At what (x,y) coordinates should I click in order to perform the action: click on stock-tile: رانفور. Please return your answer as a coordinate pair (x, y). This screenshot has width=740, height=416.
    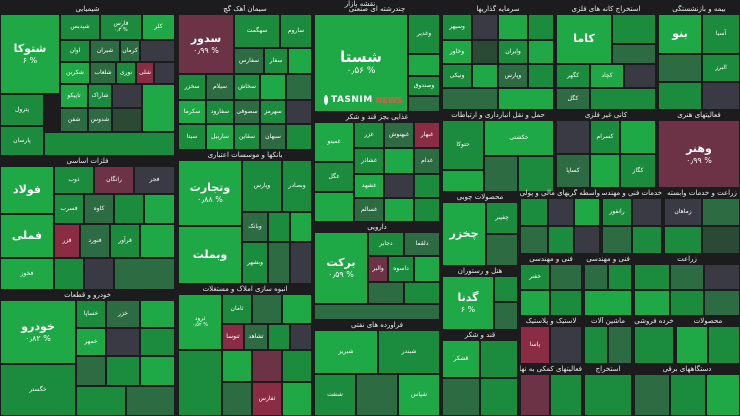
    Looking at the image, I should click on (617, 212).